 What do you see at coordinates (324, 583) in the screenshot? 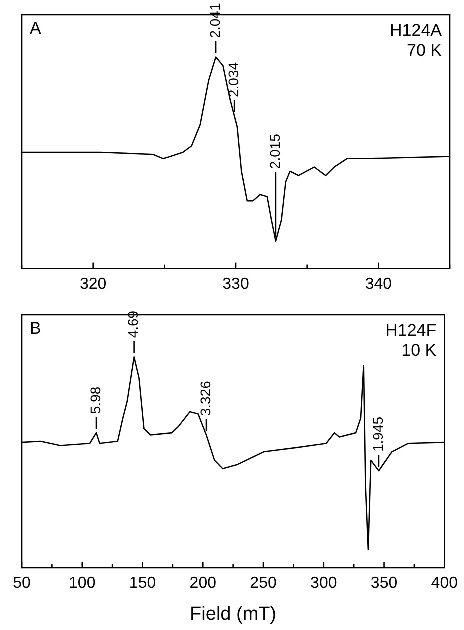
I see `x-tick-label: 300` at bounding box center [324, 583].